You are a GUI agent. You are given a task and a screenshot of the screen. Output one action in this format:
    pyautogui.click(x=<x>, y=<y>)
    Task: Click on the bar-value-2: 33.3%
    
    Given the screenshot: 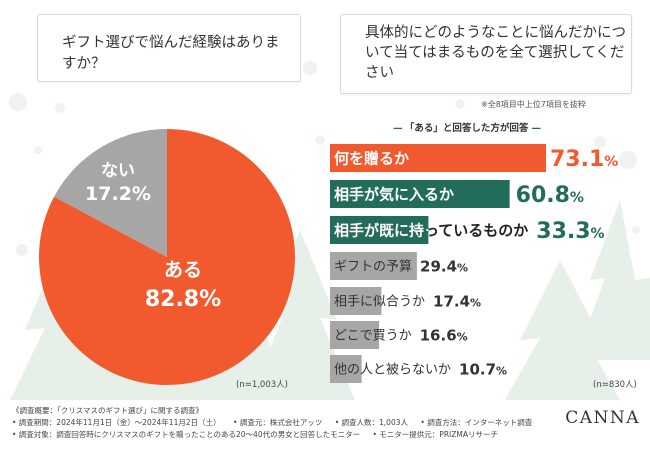 What is the action you would take?
    pyautogui.click(x=570, y=231)
    